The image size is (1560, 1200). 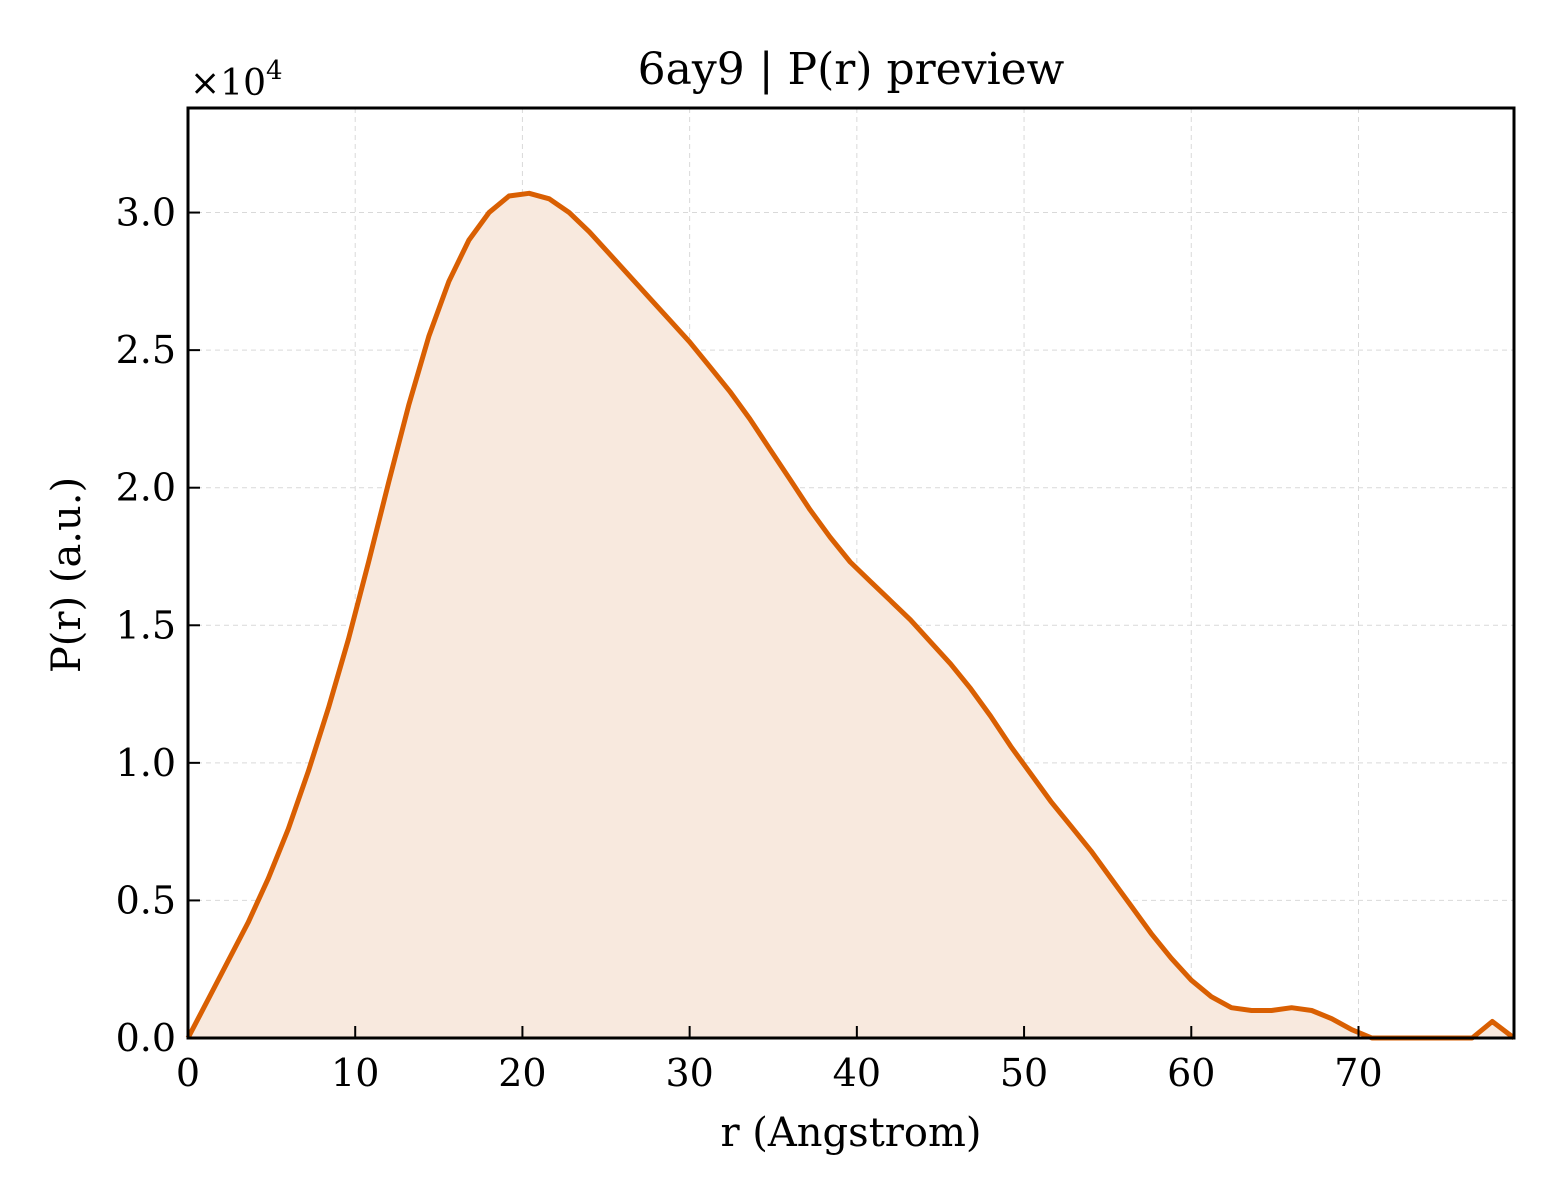 What do you see at coordinates (146, 1038) in the screenshot?
I see `y-tick-label: 0.0` at bounding box center [146, 1038].